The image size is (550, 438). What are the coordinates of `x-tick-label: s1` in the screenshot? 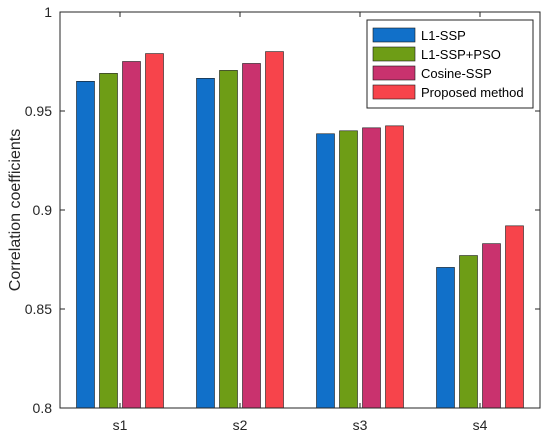 It's located at (120, 425).